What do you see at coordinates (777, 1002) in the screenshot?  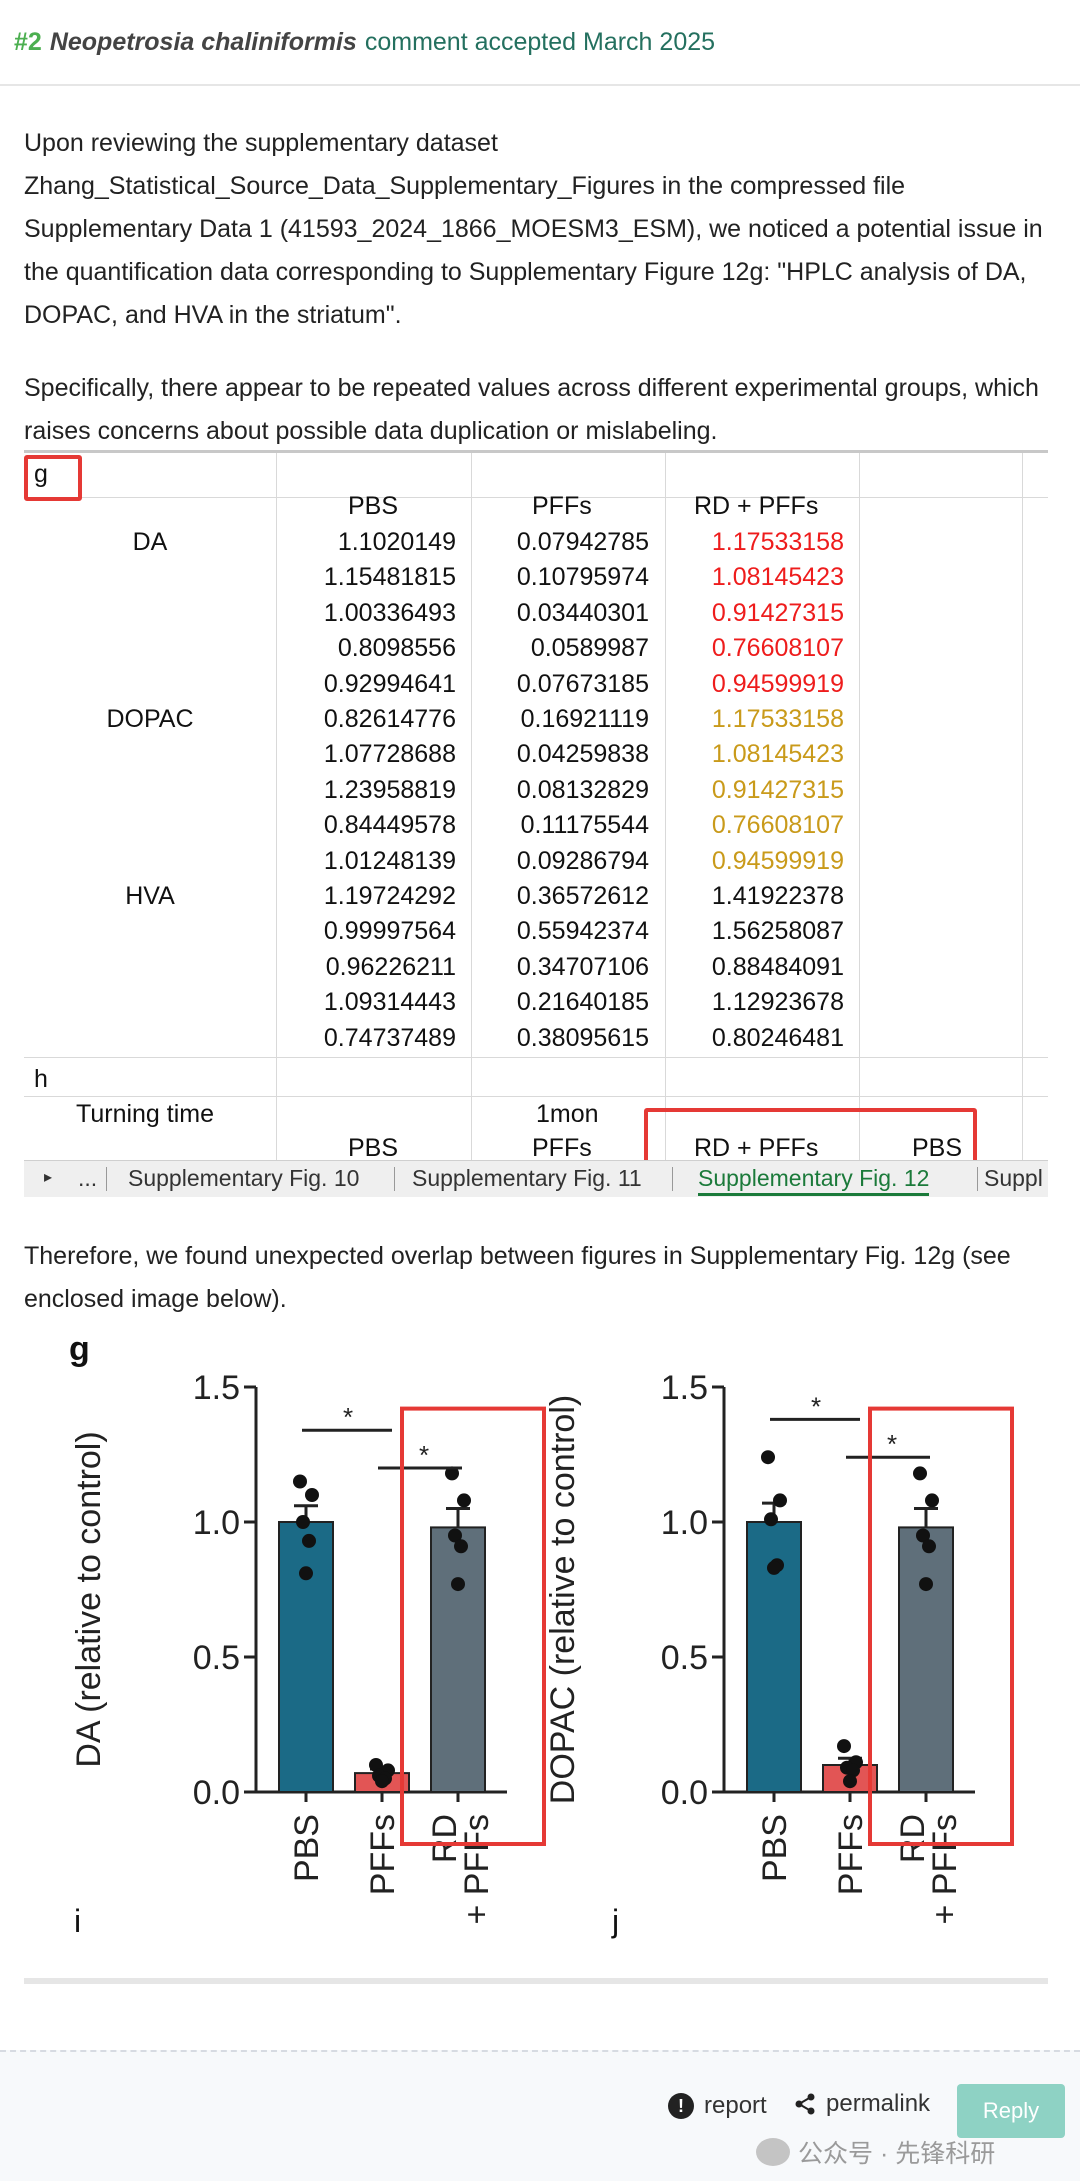 I see `sheet-value-cell: 1.12923678` at bounding box center [777, 1002].